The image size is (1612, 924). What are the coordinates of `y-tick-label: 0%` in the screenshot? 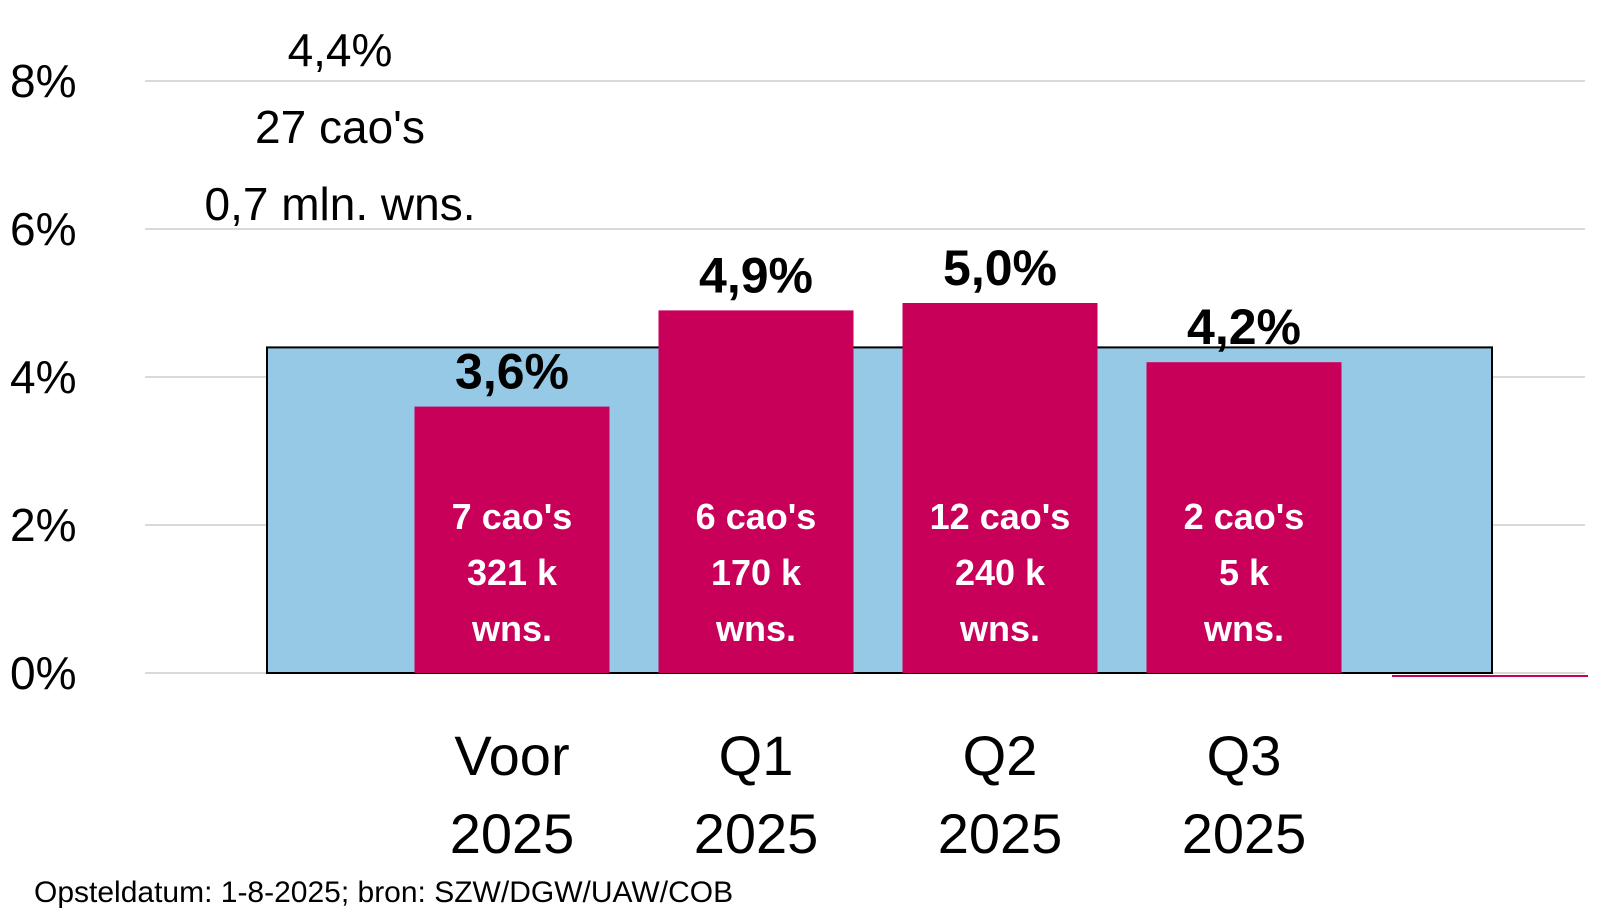 It's located at (43, 673).